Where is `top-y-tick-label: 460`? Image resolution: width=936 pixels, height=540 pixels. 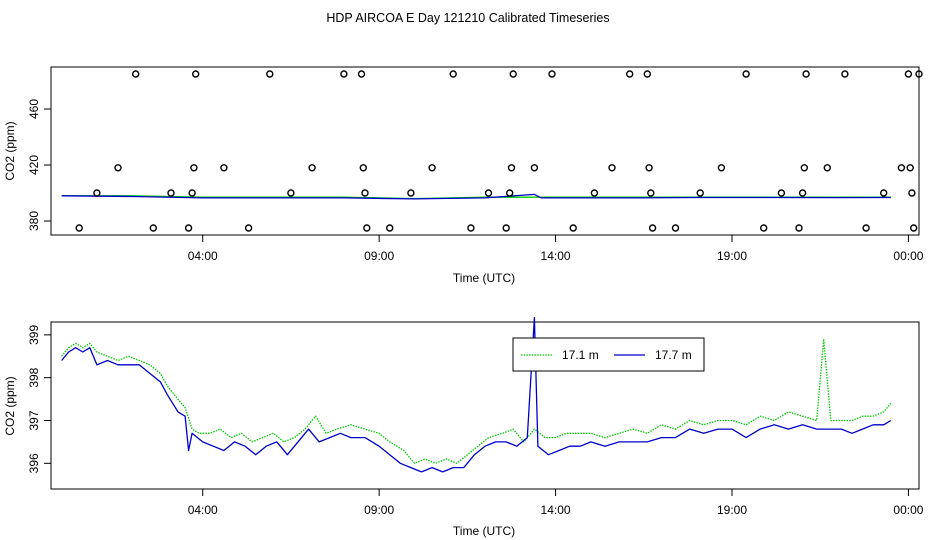 top-y-tick-label: 460 is located at coordinates (34, 109).